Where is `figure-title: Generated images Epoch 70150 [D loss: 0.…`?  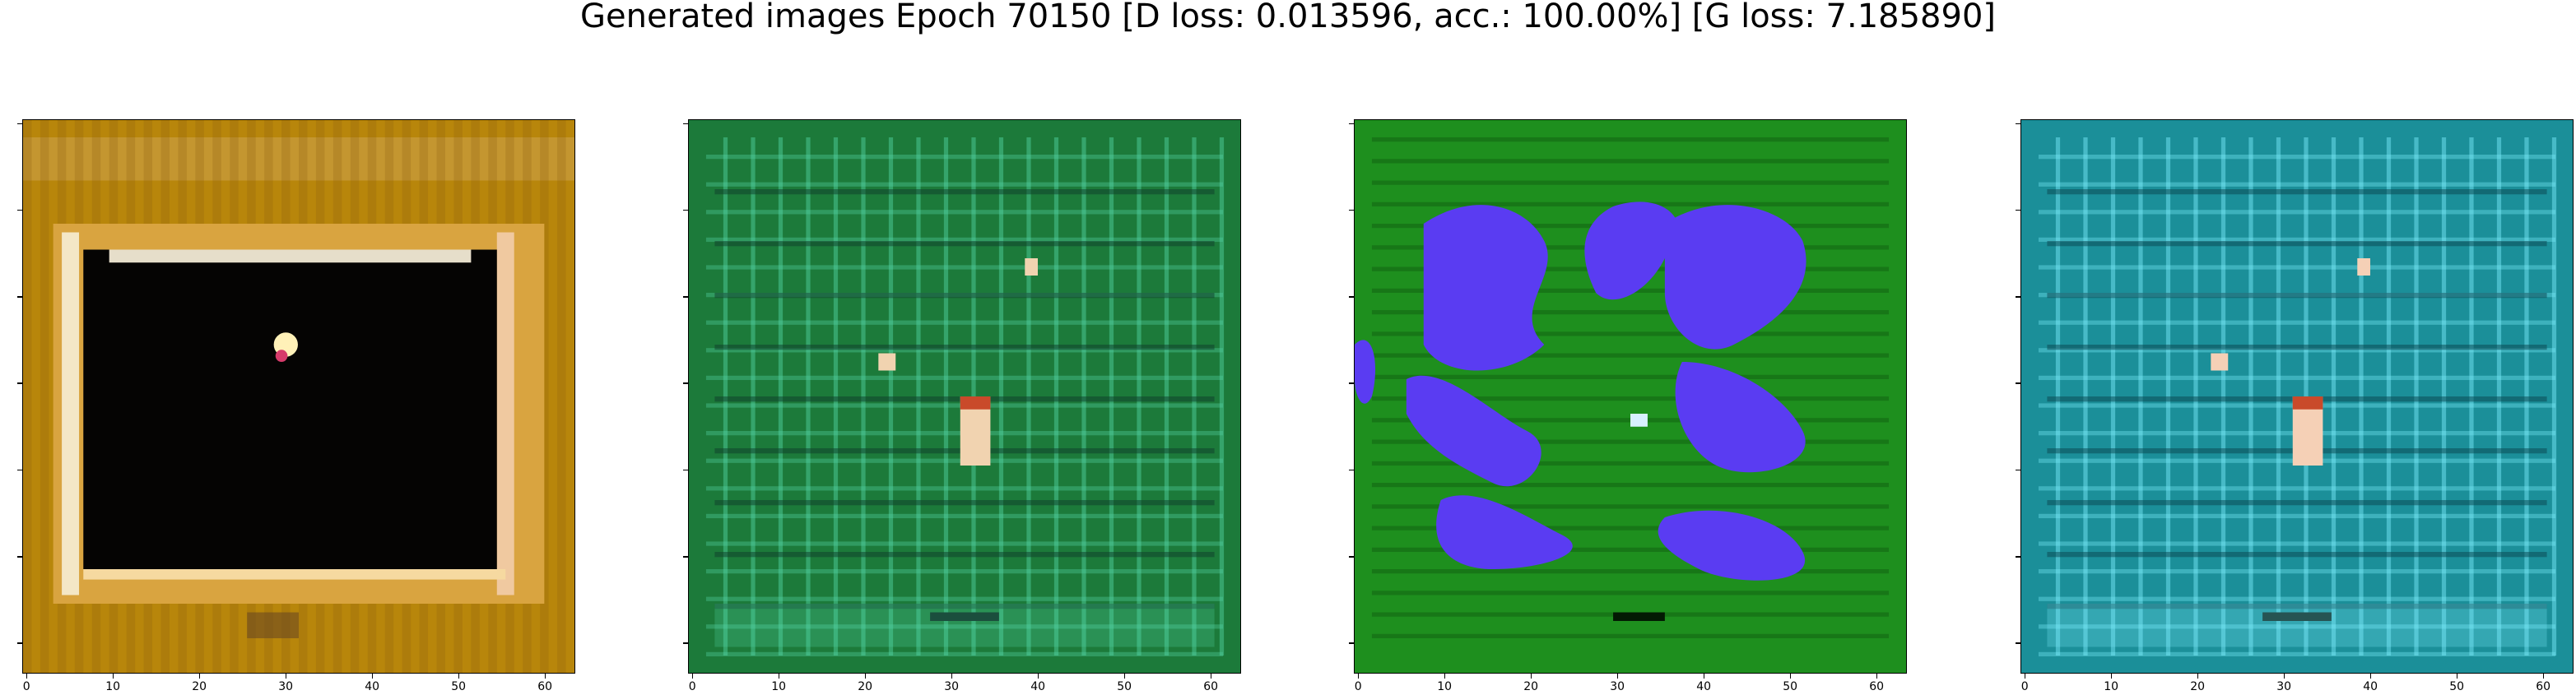 figure-title: Generated images Epoch 70150 [D loss: 0.… is located at coordinates (1288, 17).